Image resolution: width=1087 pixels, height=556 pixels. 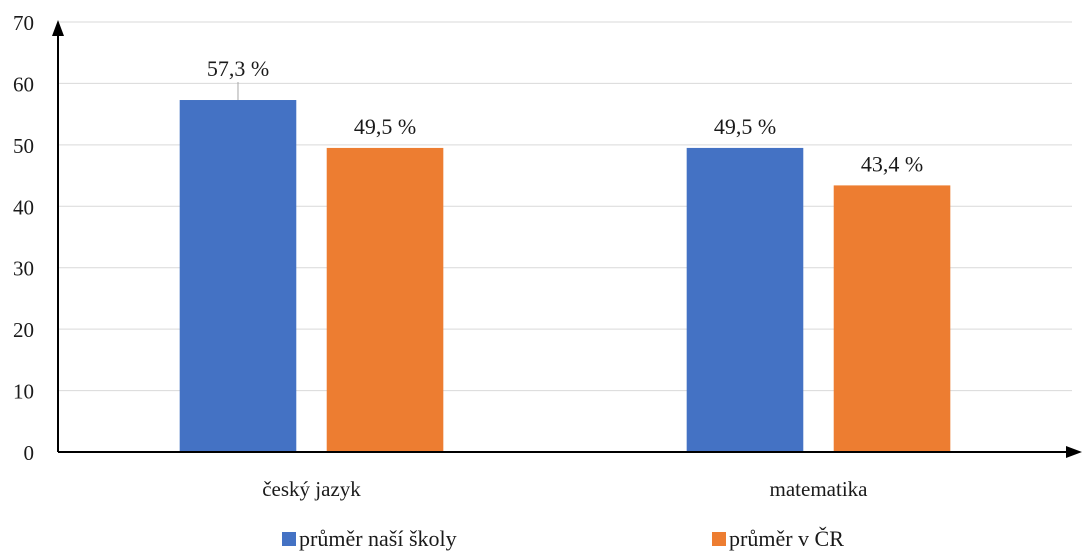 I want to click on data-labels: 57,3 % 49,5 % 49,5 % 43,4 %, so click(x=565, y=116).